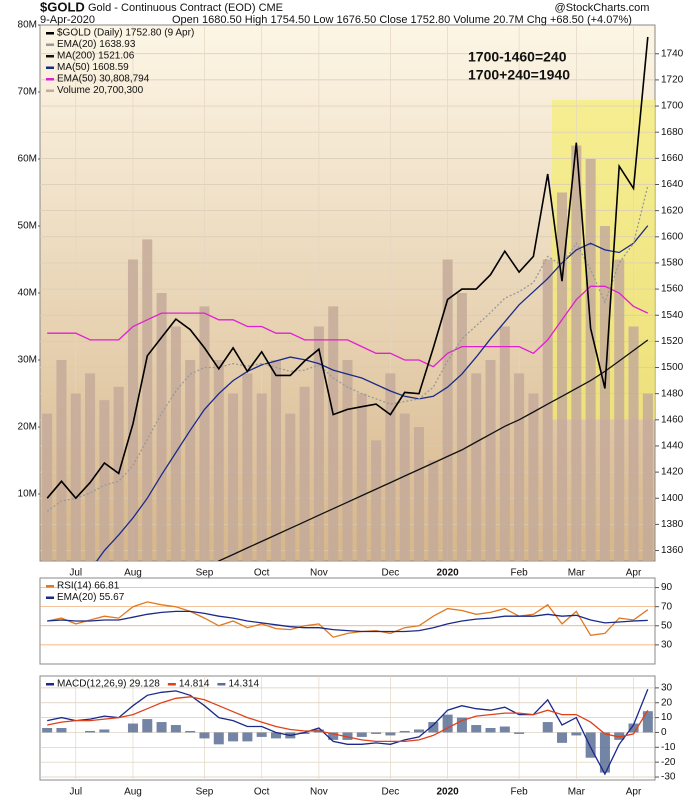 The height and width of the screenshot is (800, 700). I want to click on y-tick-label: 1580, so click(672, 263).